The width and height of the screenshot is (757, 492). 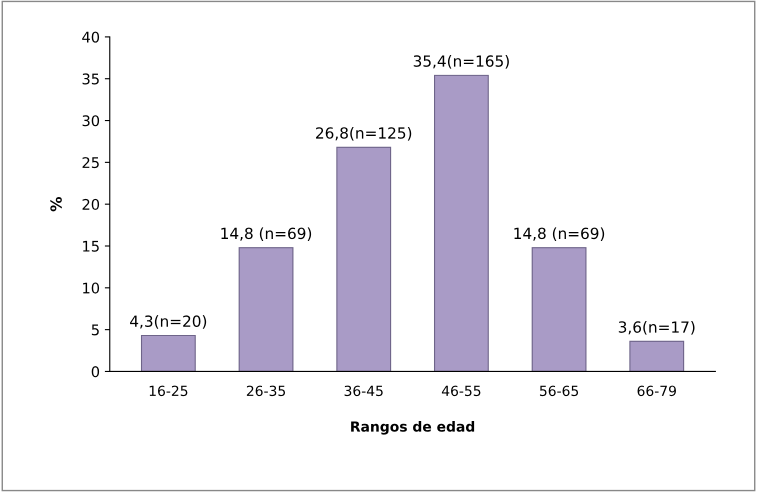 What do you see at coordinates (461, 62) in the screenshot?
I see `data-label: 35,4(n=165)` at bounding box center [461, 62].